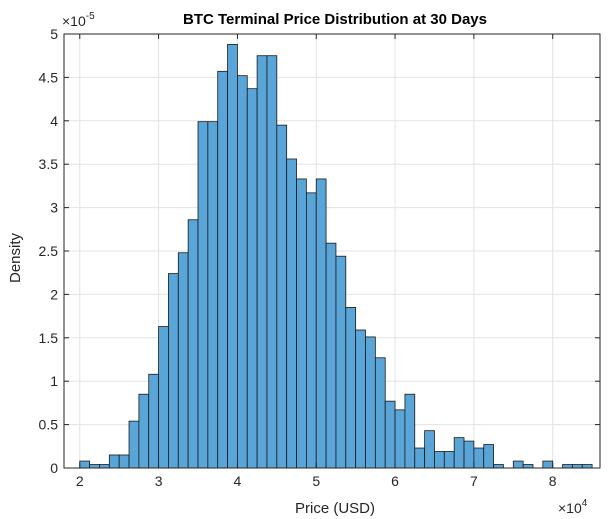  I want to click on y-tick-label: 0.5, so click(49, 425).